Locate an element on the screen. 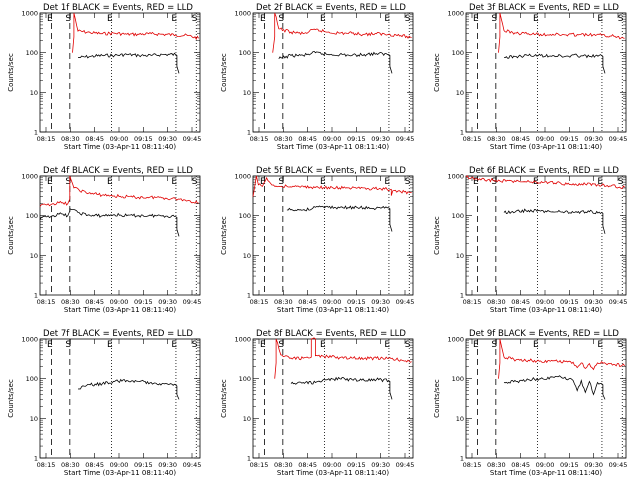 This screenshot has width=640, height=480. panel-title: Det 1f BLACK = Events, RED = LLD is located at coordinates (118, 8).